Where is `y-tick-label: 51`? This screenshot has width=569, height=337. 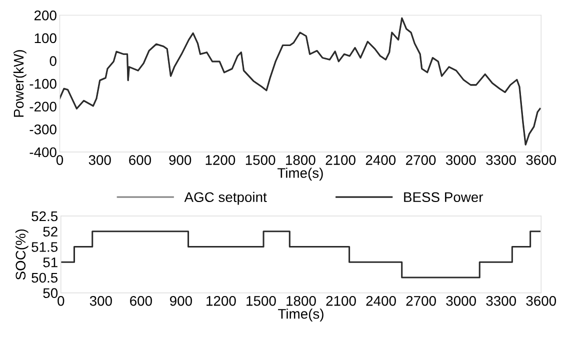 y-tick-label: 51 is located at coordinates (50, 263).